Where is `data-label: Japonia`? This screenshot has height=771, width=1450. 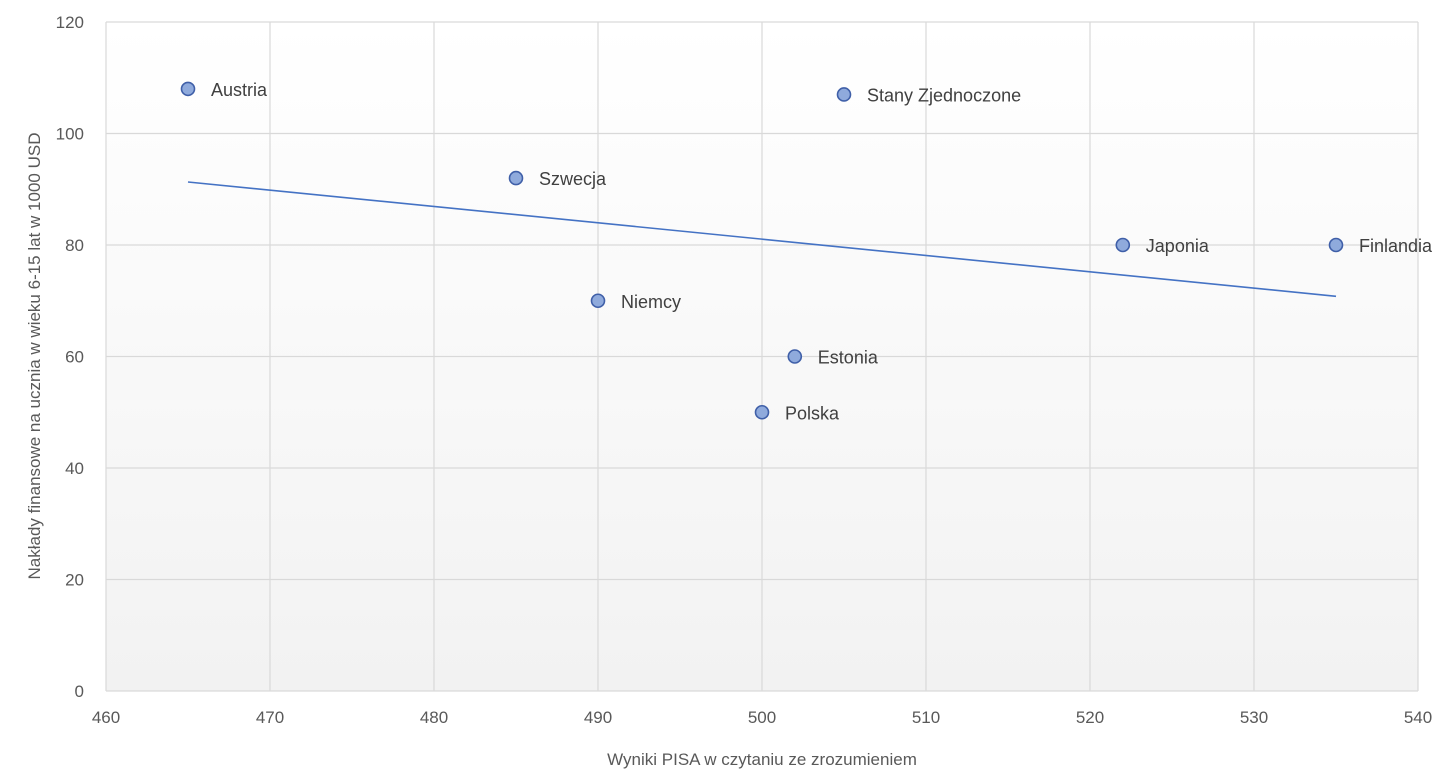 data-label: Japonia is located at coordinates (1178, 246).